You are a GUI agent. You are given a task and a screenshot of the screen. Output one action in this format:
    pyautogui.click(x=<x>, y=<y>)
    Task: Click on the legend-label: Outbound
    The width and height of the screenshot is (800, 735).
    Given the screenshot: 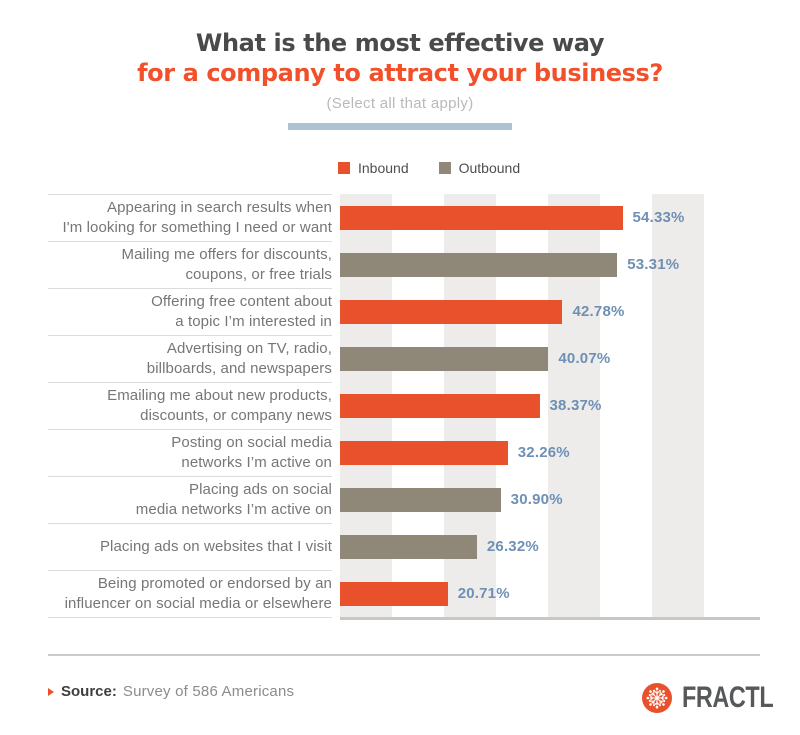 What is the action you would take?
    pyautogui.click(x=489, y=168)
    